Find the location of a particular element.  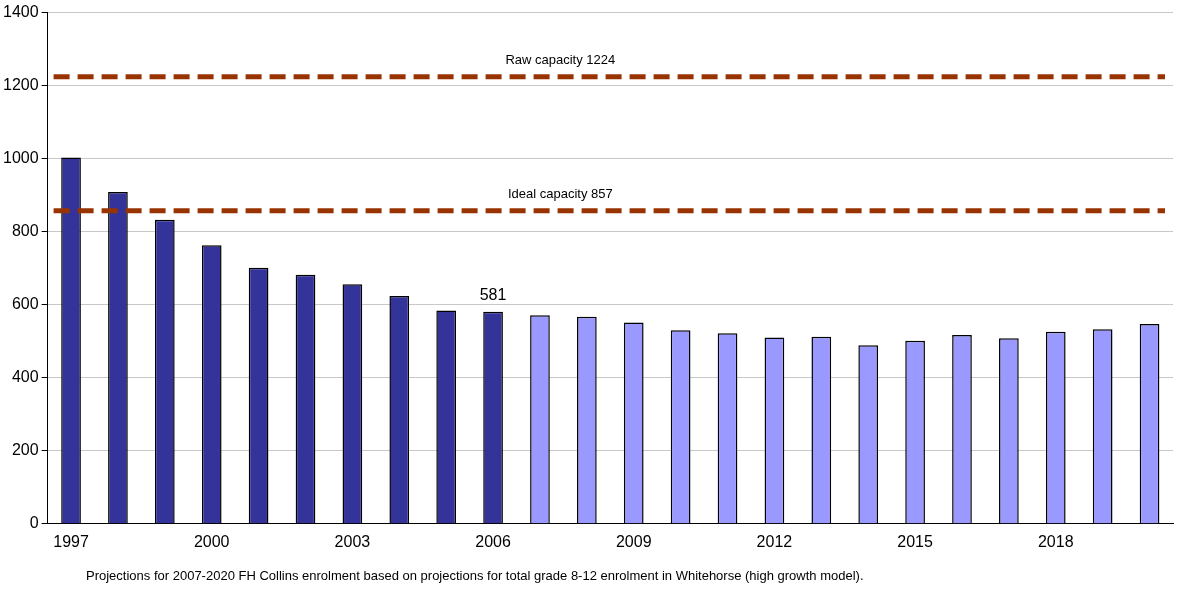

x-tick-label: 2000 is located at coordinates (211, 541).